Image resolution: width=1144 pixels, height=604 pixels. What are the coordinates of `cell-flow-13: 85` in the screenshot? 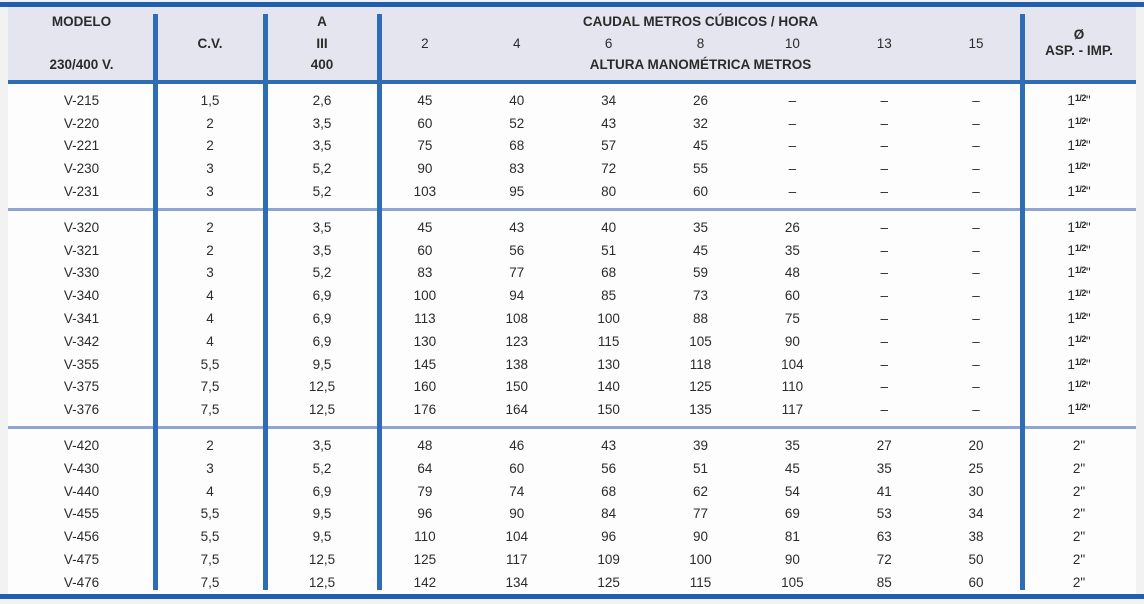 It's located at (884, 582).